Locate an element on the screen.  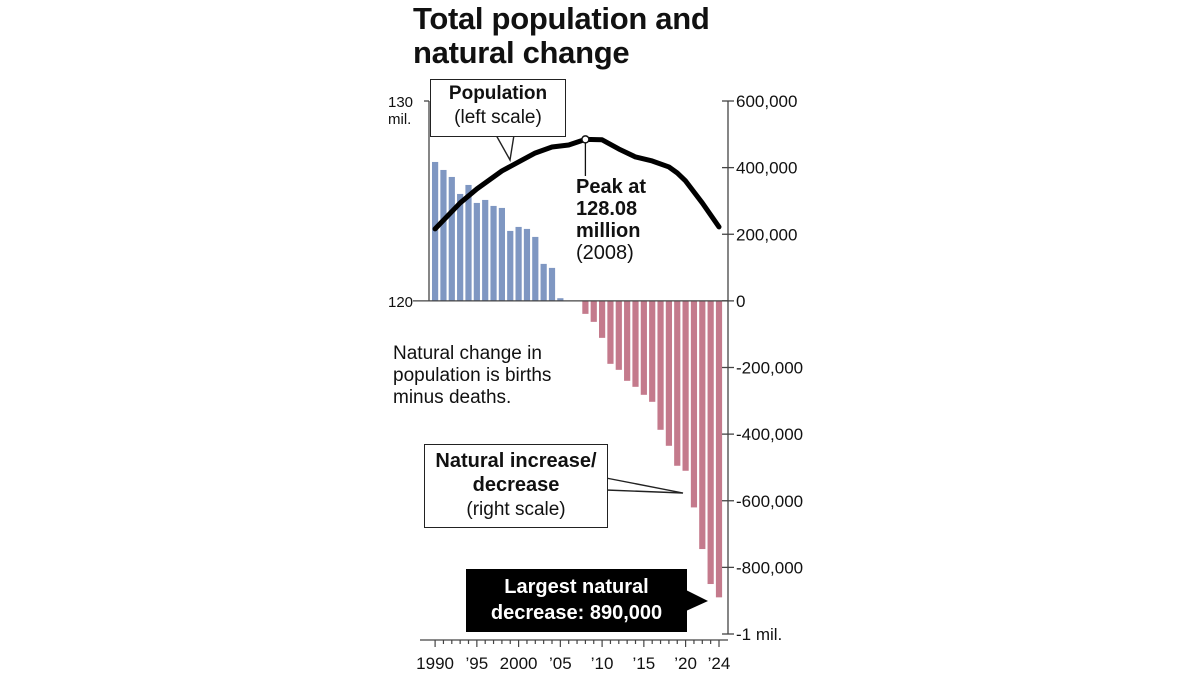
right-tick-label: 400,000 is located at coordinates (766, 168).